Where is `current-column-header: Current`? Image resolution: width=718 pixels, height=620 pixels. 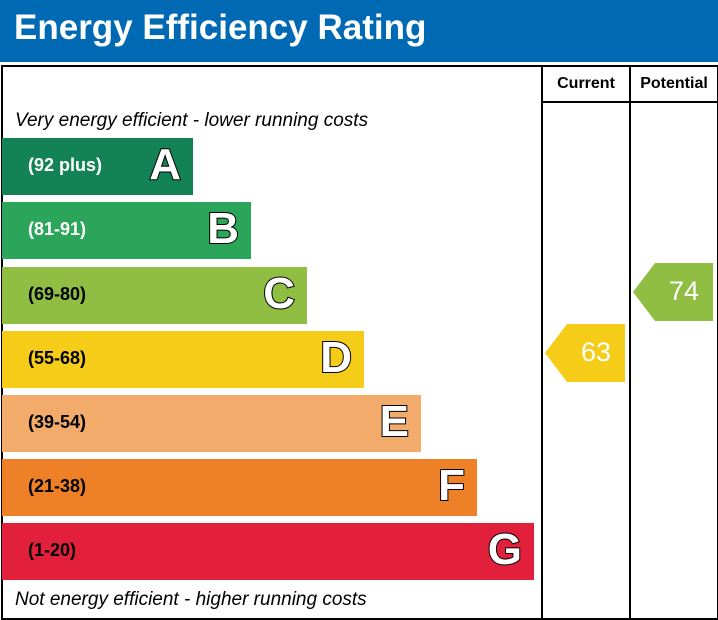
current-column-header: Current is located at coordinates (586, 83).